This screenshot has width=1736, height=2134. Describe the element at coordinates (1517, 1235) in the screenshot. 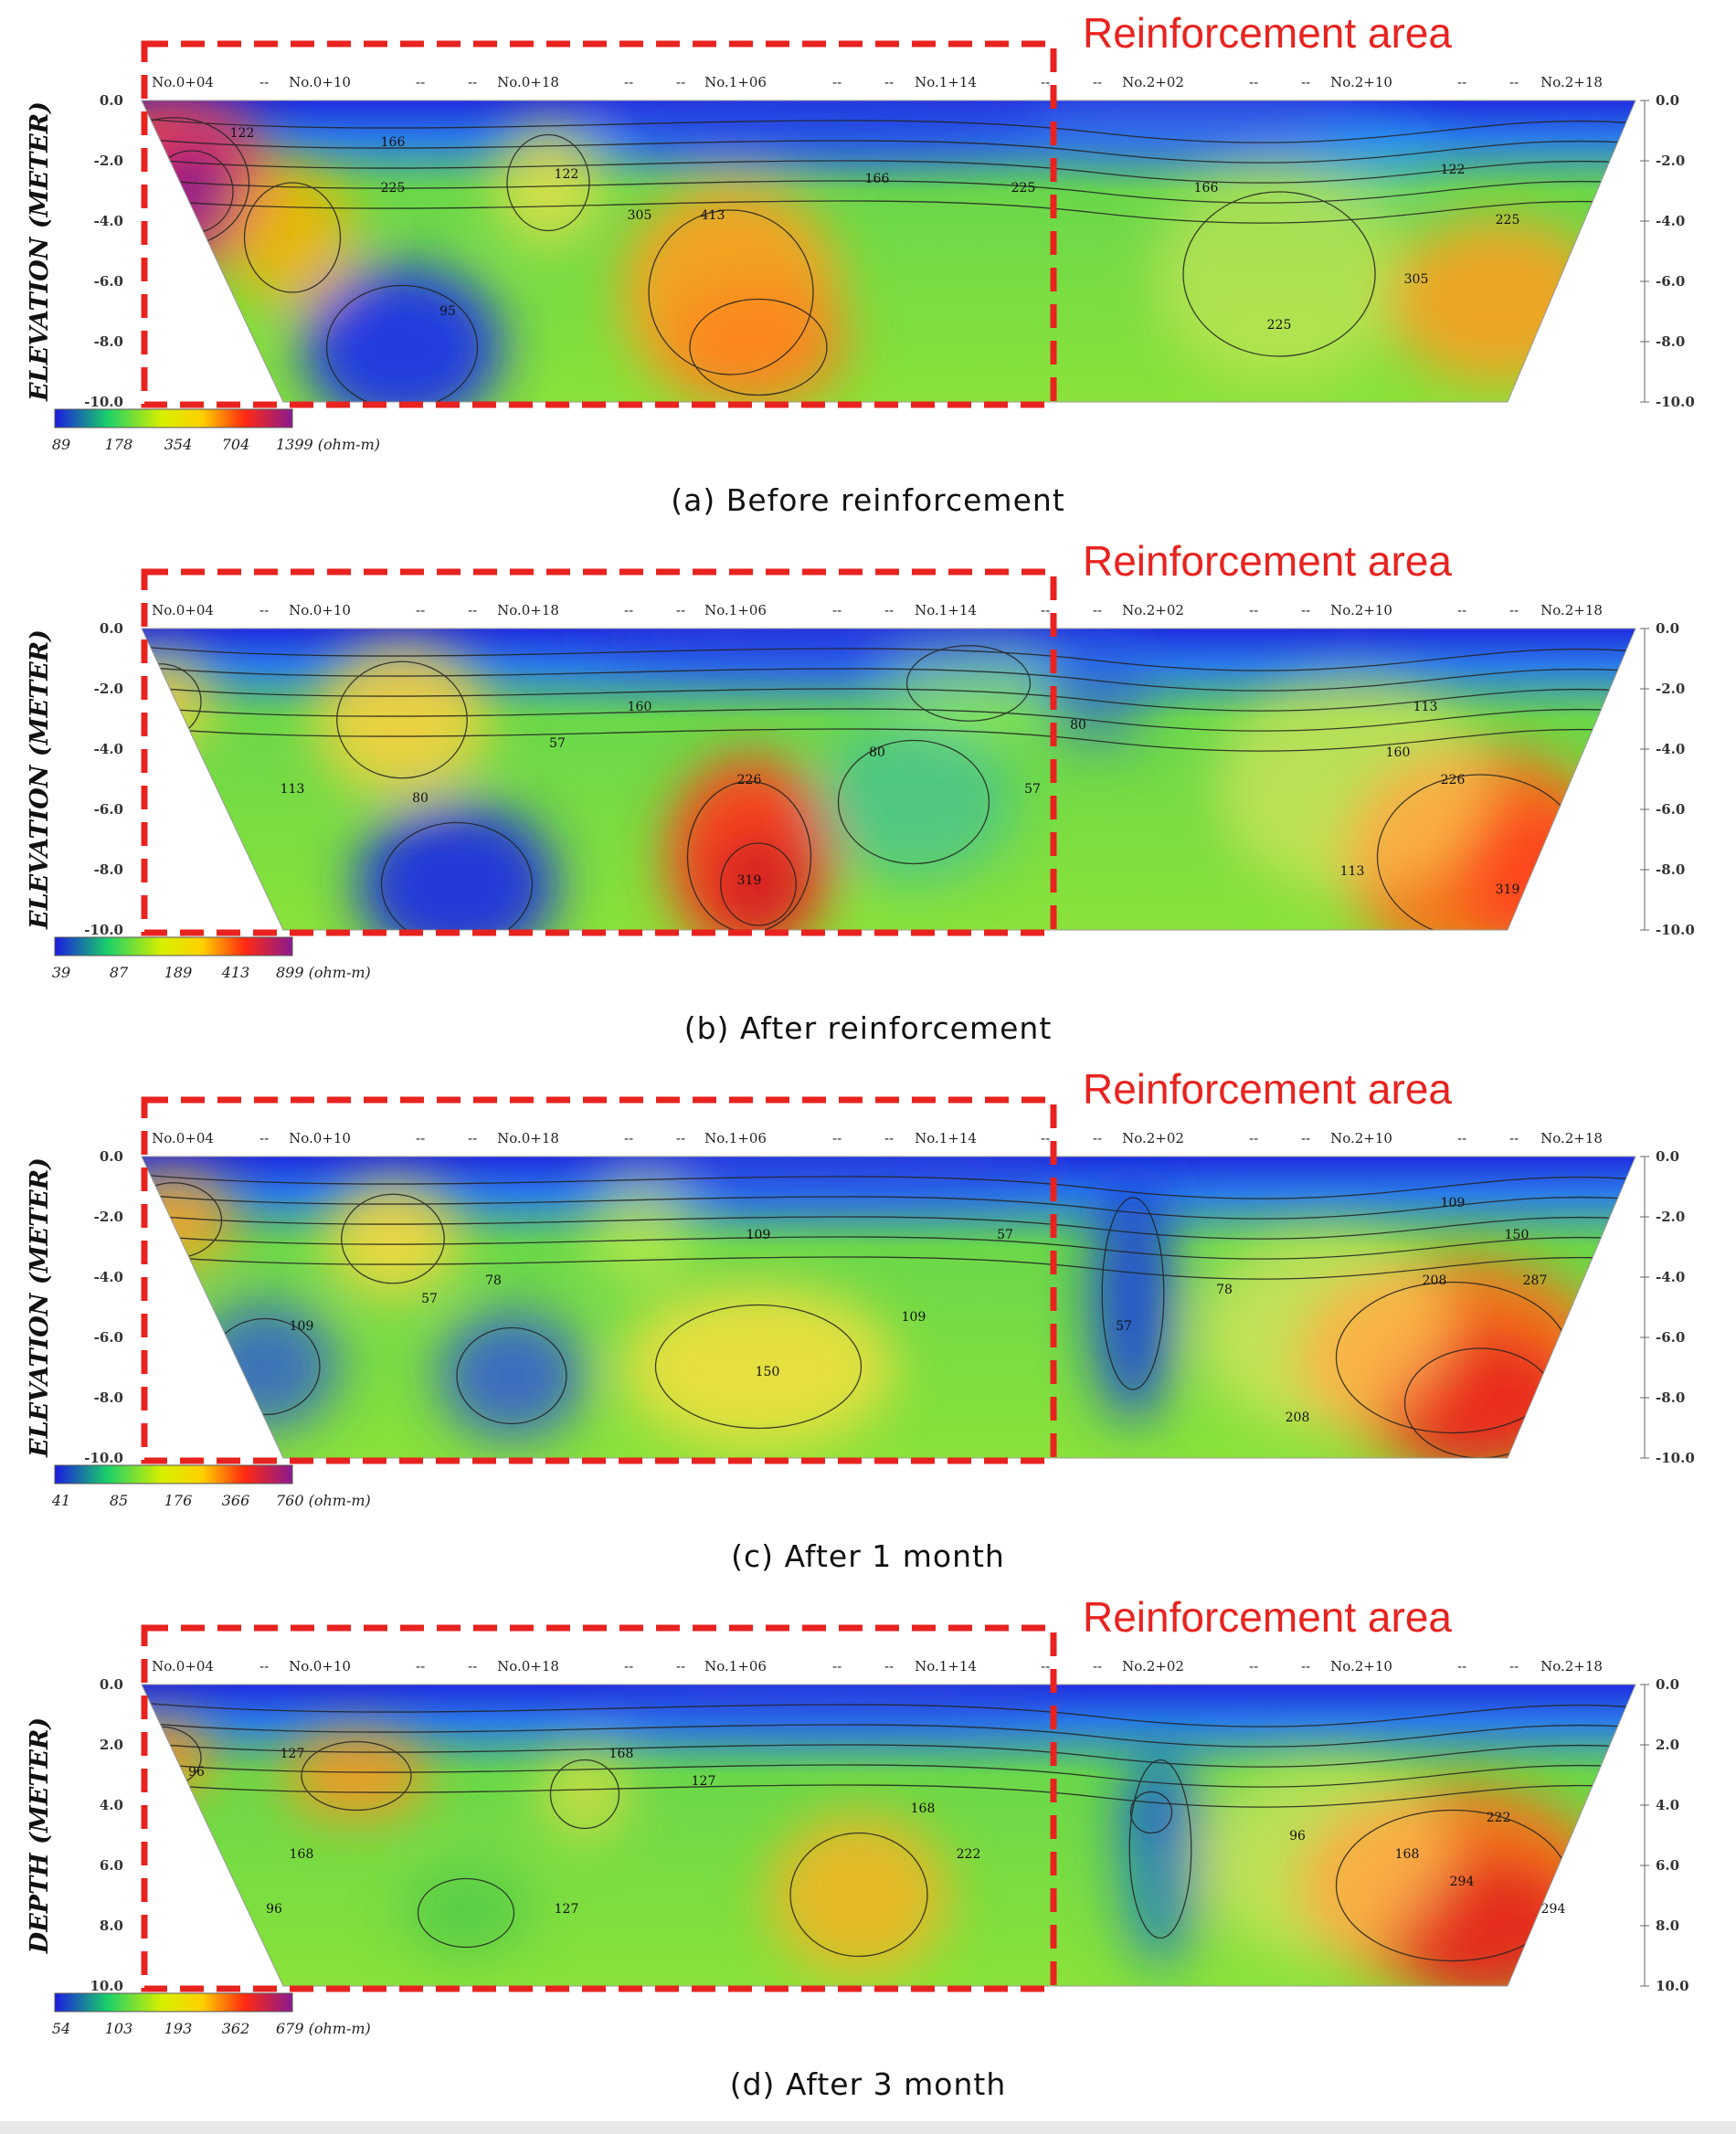

I see `contour-label: 150` at that location.